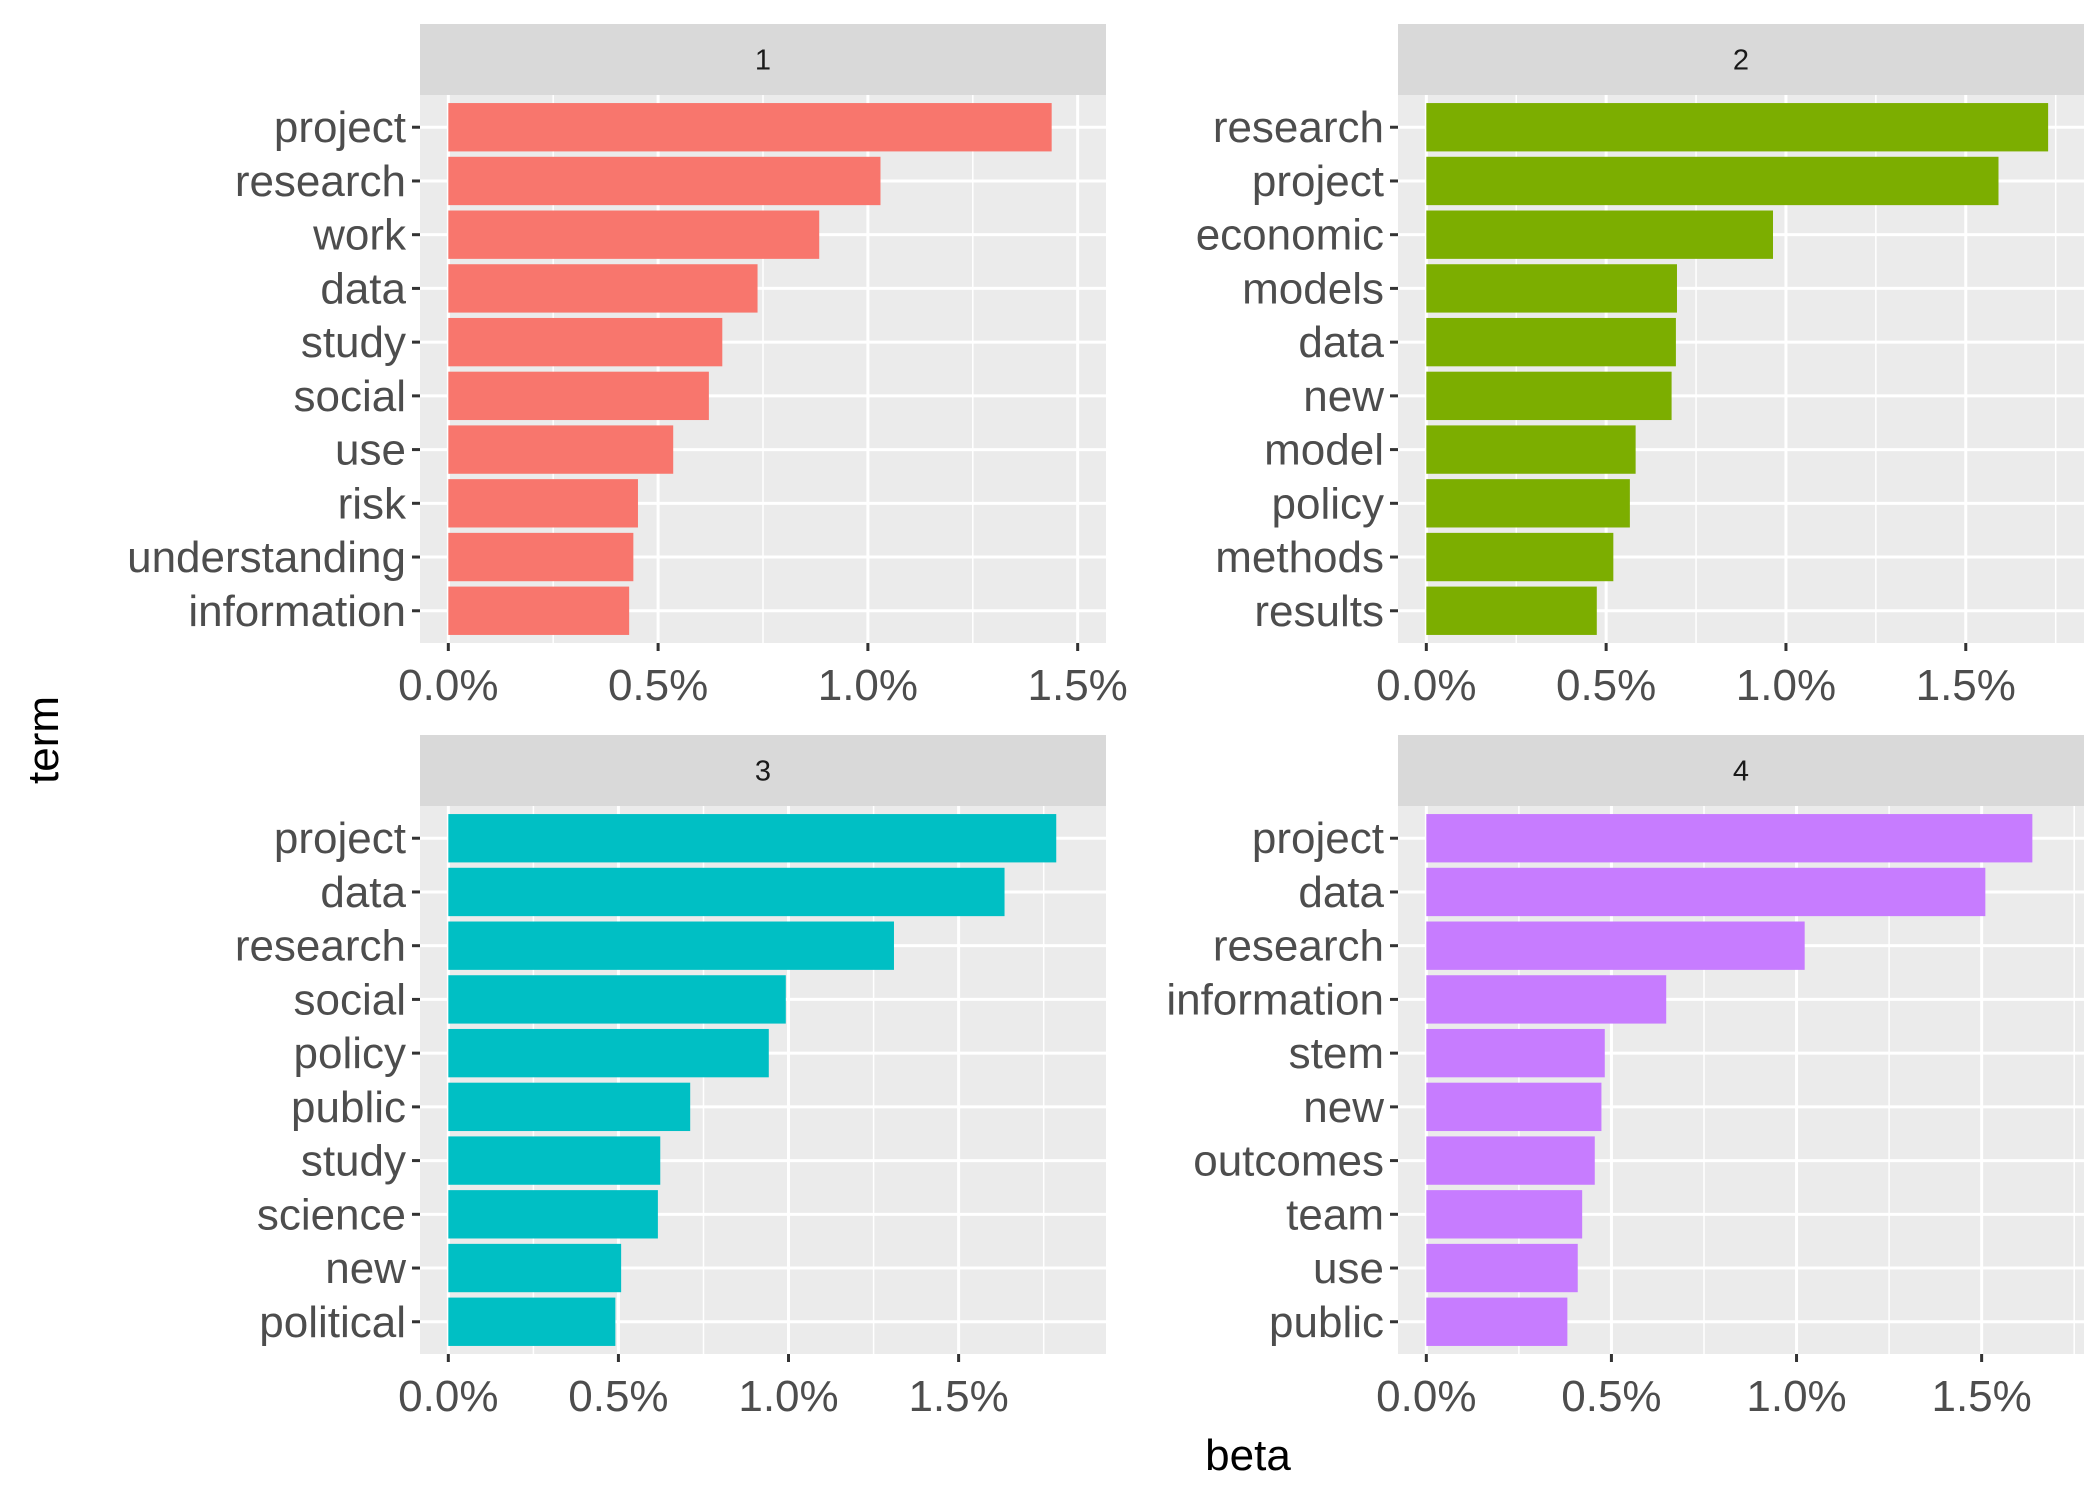 The height and width of the screenshot is (1499, 2099). Describe the element at coordinates (1324, 450) in the screenshot. I see `term-label: model` at that location.